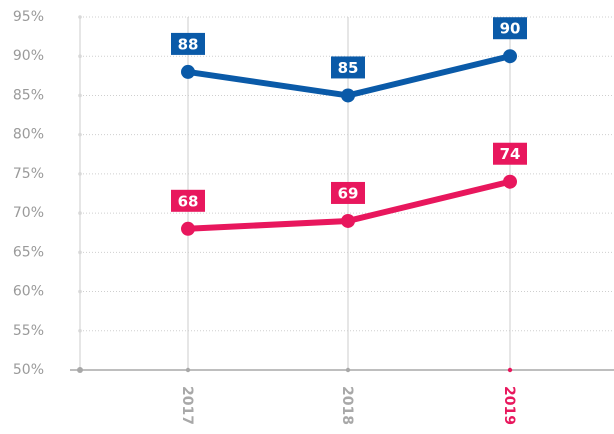 Image resolution: width=614 pixels, height=434 pixels. What do you see at coordinates (28, 331) in the screenshot?
I see `y-tick-label: 55%` at bounding box center [28, 331].